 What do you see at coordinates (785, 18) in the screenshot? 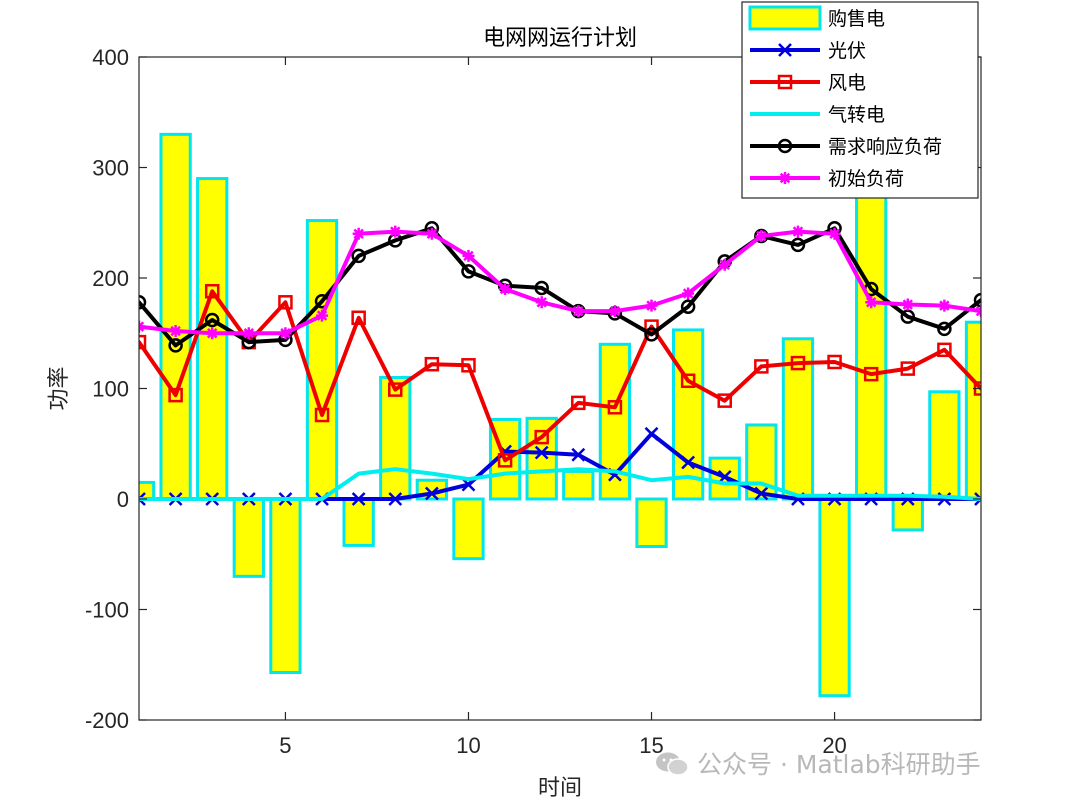
I see `legend-swatch` at bounding box center [785, 18].